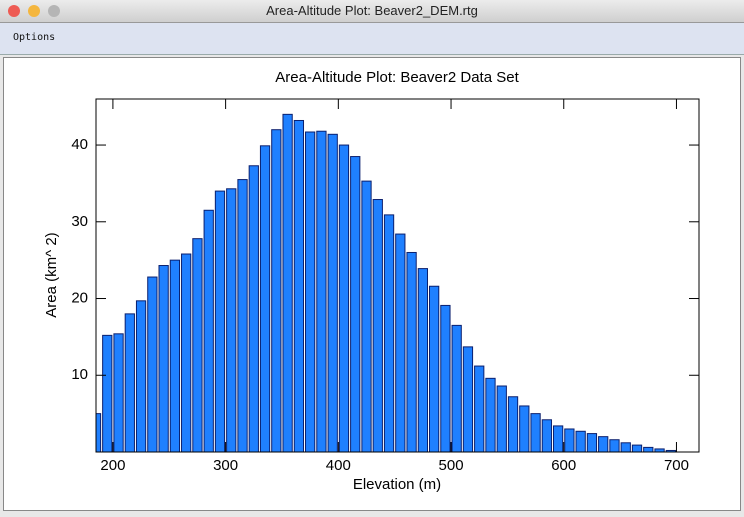  Describe the element at coordinates (51, 274) in the screenshot. I see `y-axis-label: Area (km^ 2)` at that location.